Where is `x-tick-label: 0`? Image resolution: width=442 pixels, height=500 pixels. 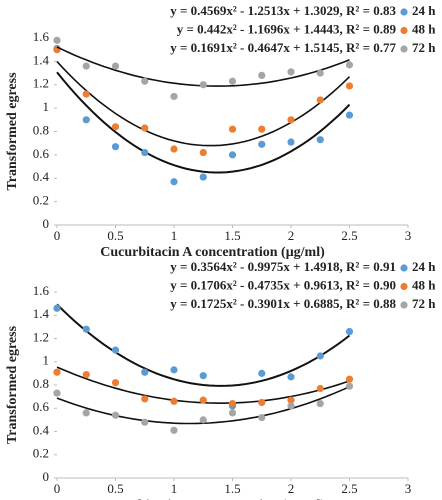
x-tick-label: 0 is located at coordinates (57, 488).